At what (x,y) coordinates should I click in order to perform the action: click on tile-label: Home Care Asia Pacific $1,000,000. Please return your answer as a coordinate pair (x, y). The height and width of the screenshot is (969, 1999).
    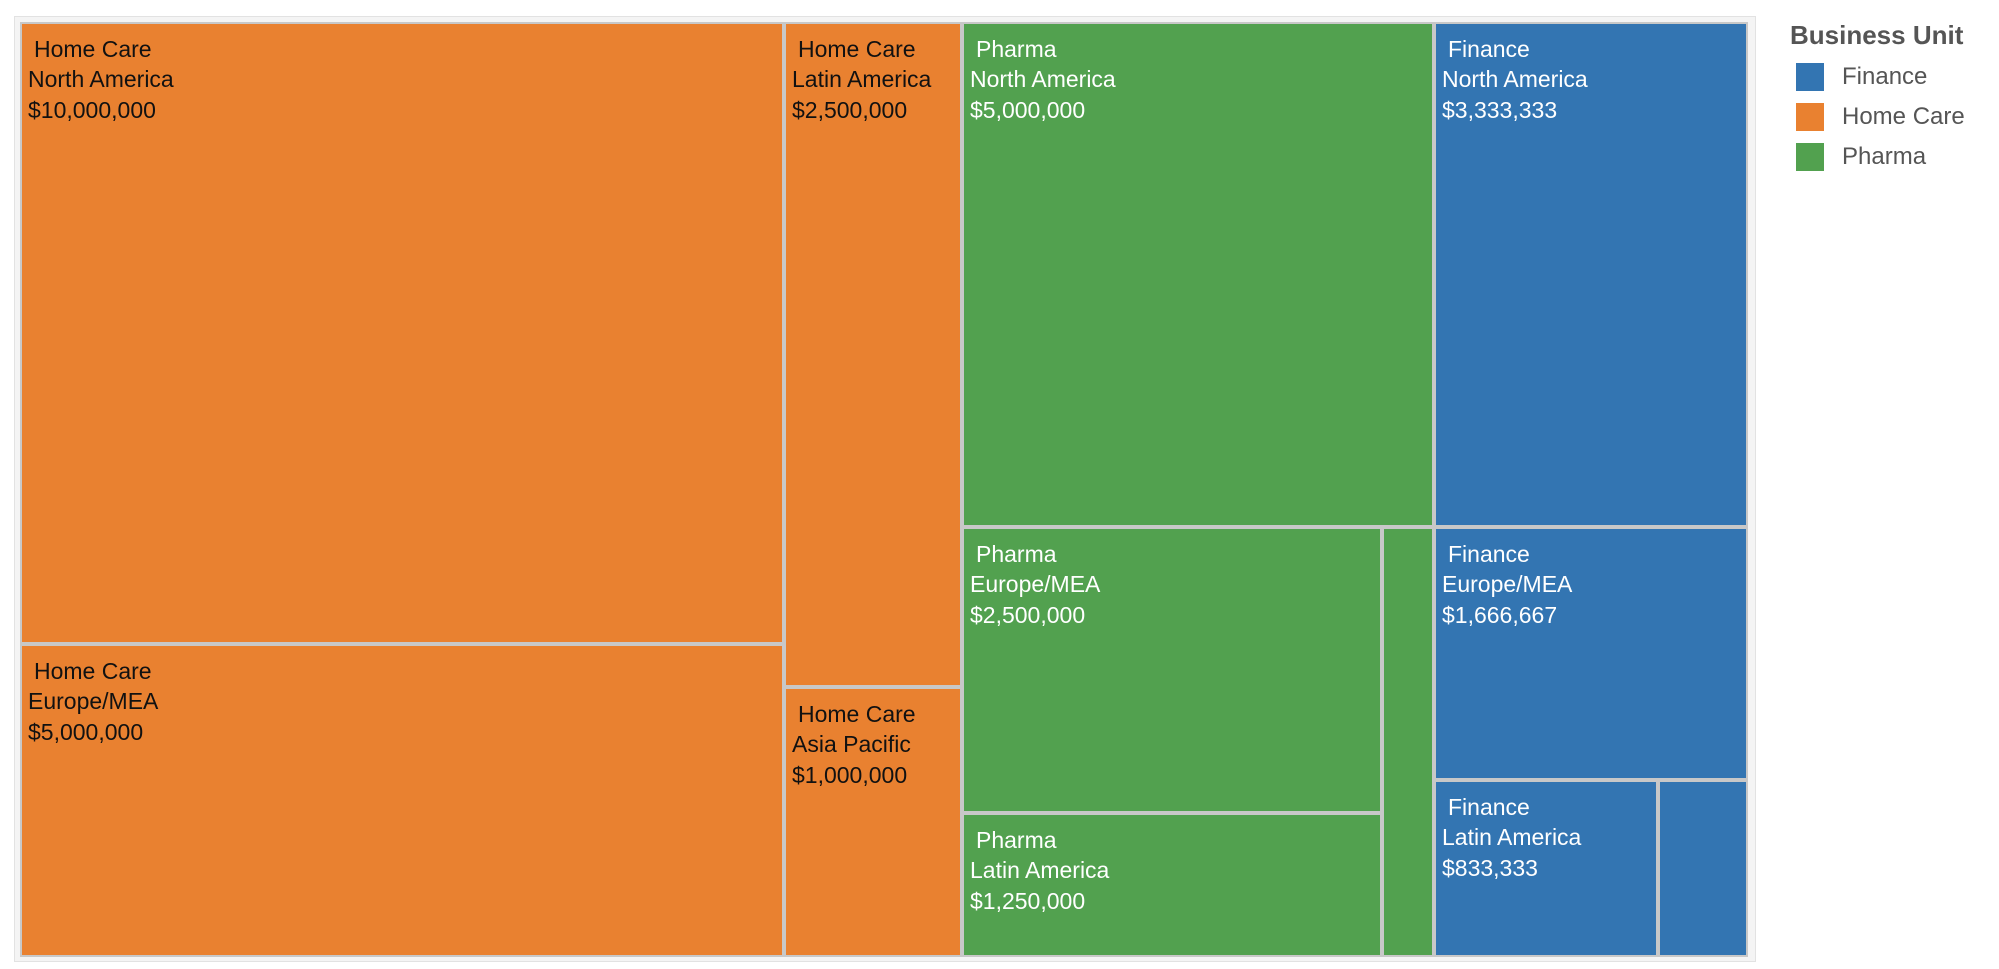
    Looking at the image, I should click on (874, 744).